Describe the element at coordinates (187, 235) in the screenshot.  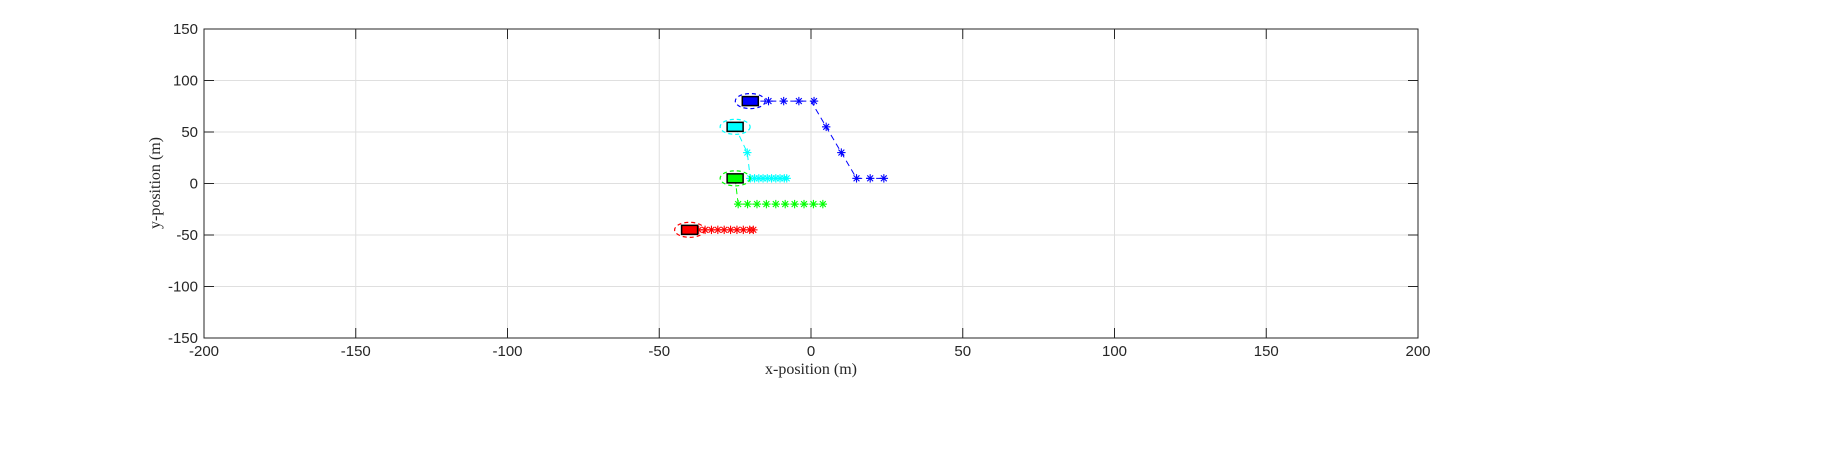
I see `y-tick-label: -50` at that location.